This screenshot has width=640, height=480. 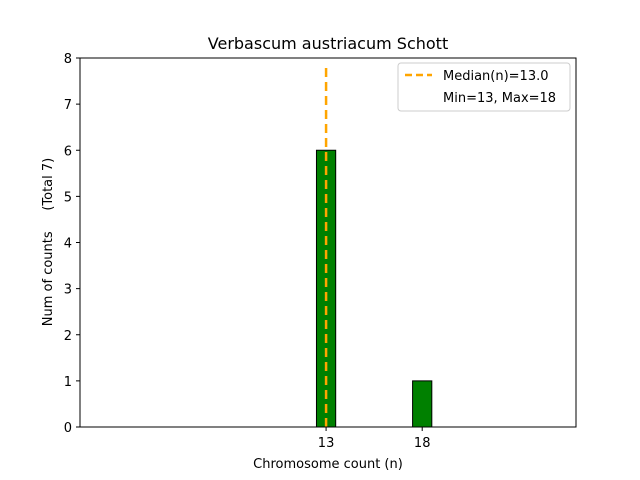 I want to click on legend-median-label: Median(n)=13.0, so click(x=496, y=76).